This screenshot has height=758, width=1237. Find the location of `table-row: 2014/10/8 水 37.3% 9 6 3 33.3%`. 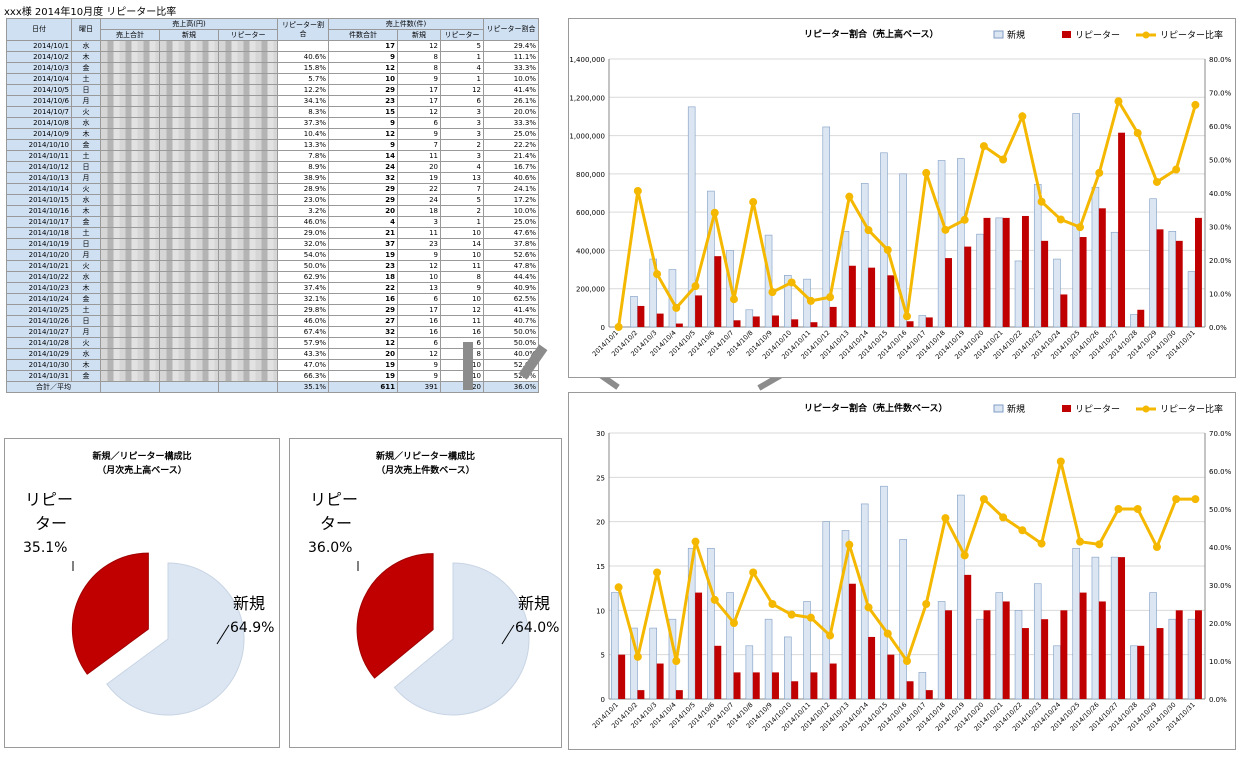

table-row: 2014/10/8 水 37.3% 9 6 3 33.3% is located at coordinates (272, 123).